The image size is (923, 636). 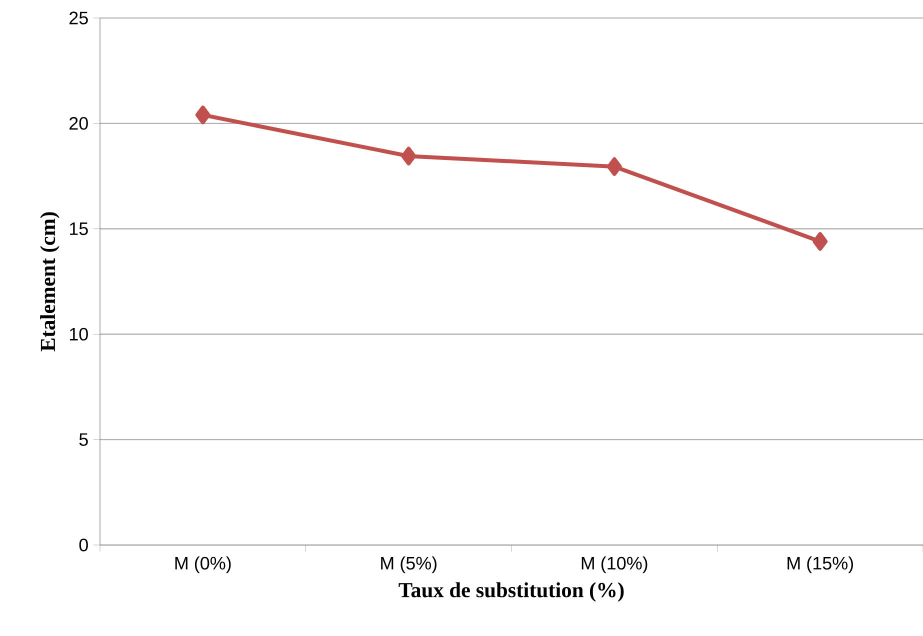 What do you see at coordinates (79, 229) in the screenshot?
I see `y-tick-label: 15` at bounding box center [79, 229].